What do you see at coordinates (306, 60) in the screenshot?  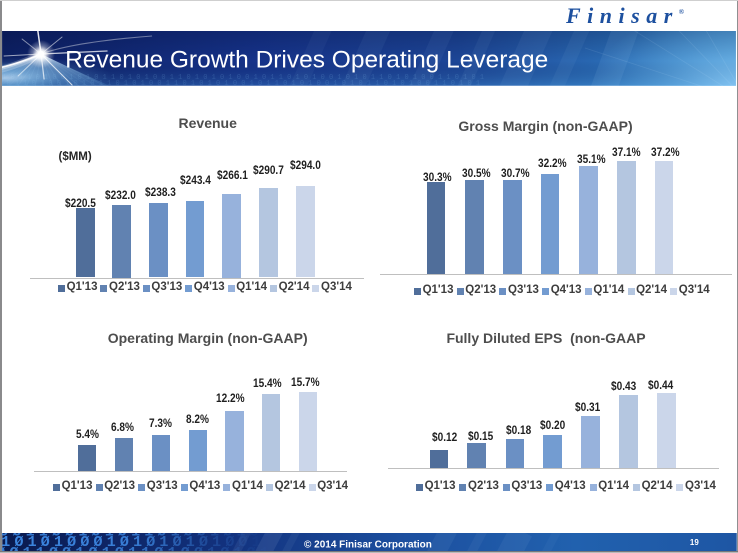 I see `svg-text:Revenue Growth Drives Operatin: Revenue Growth Drives Operating Leverage` at bounding box center [306, 60].